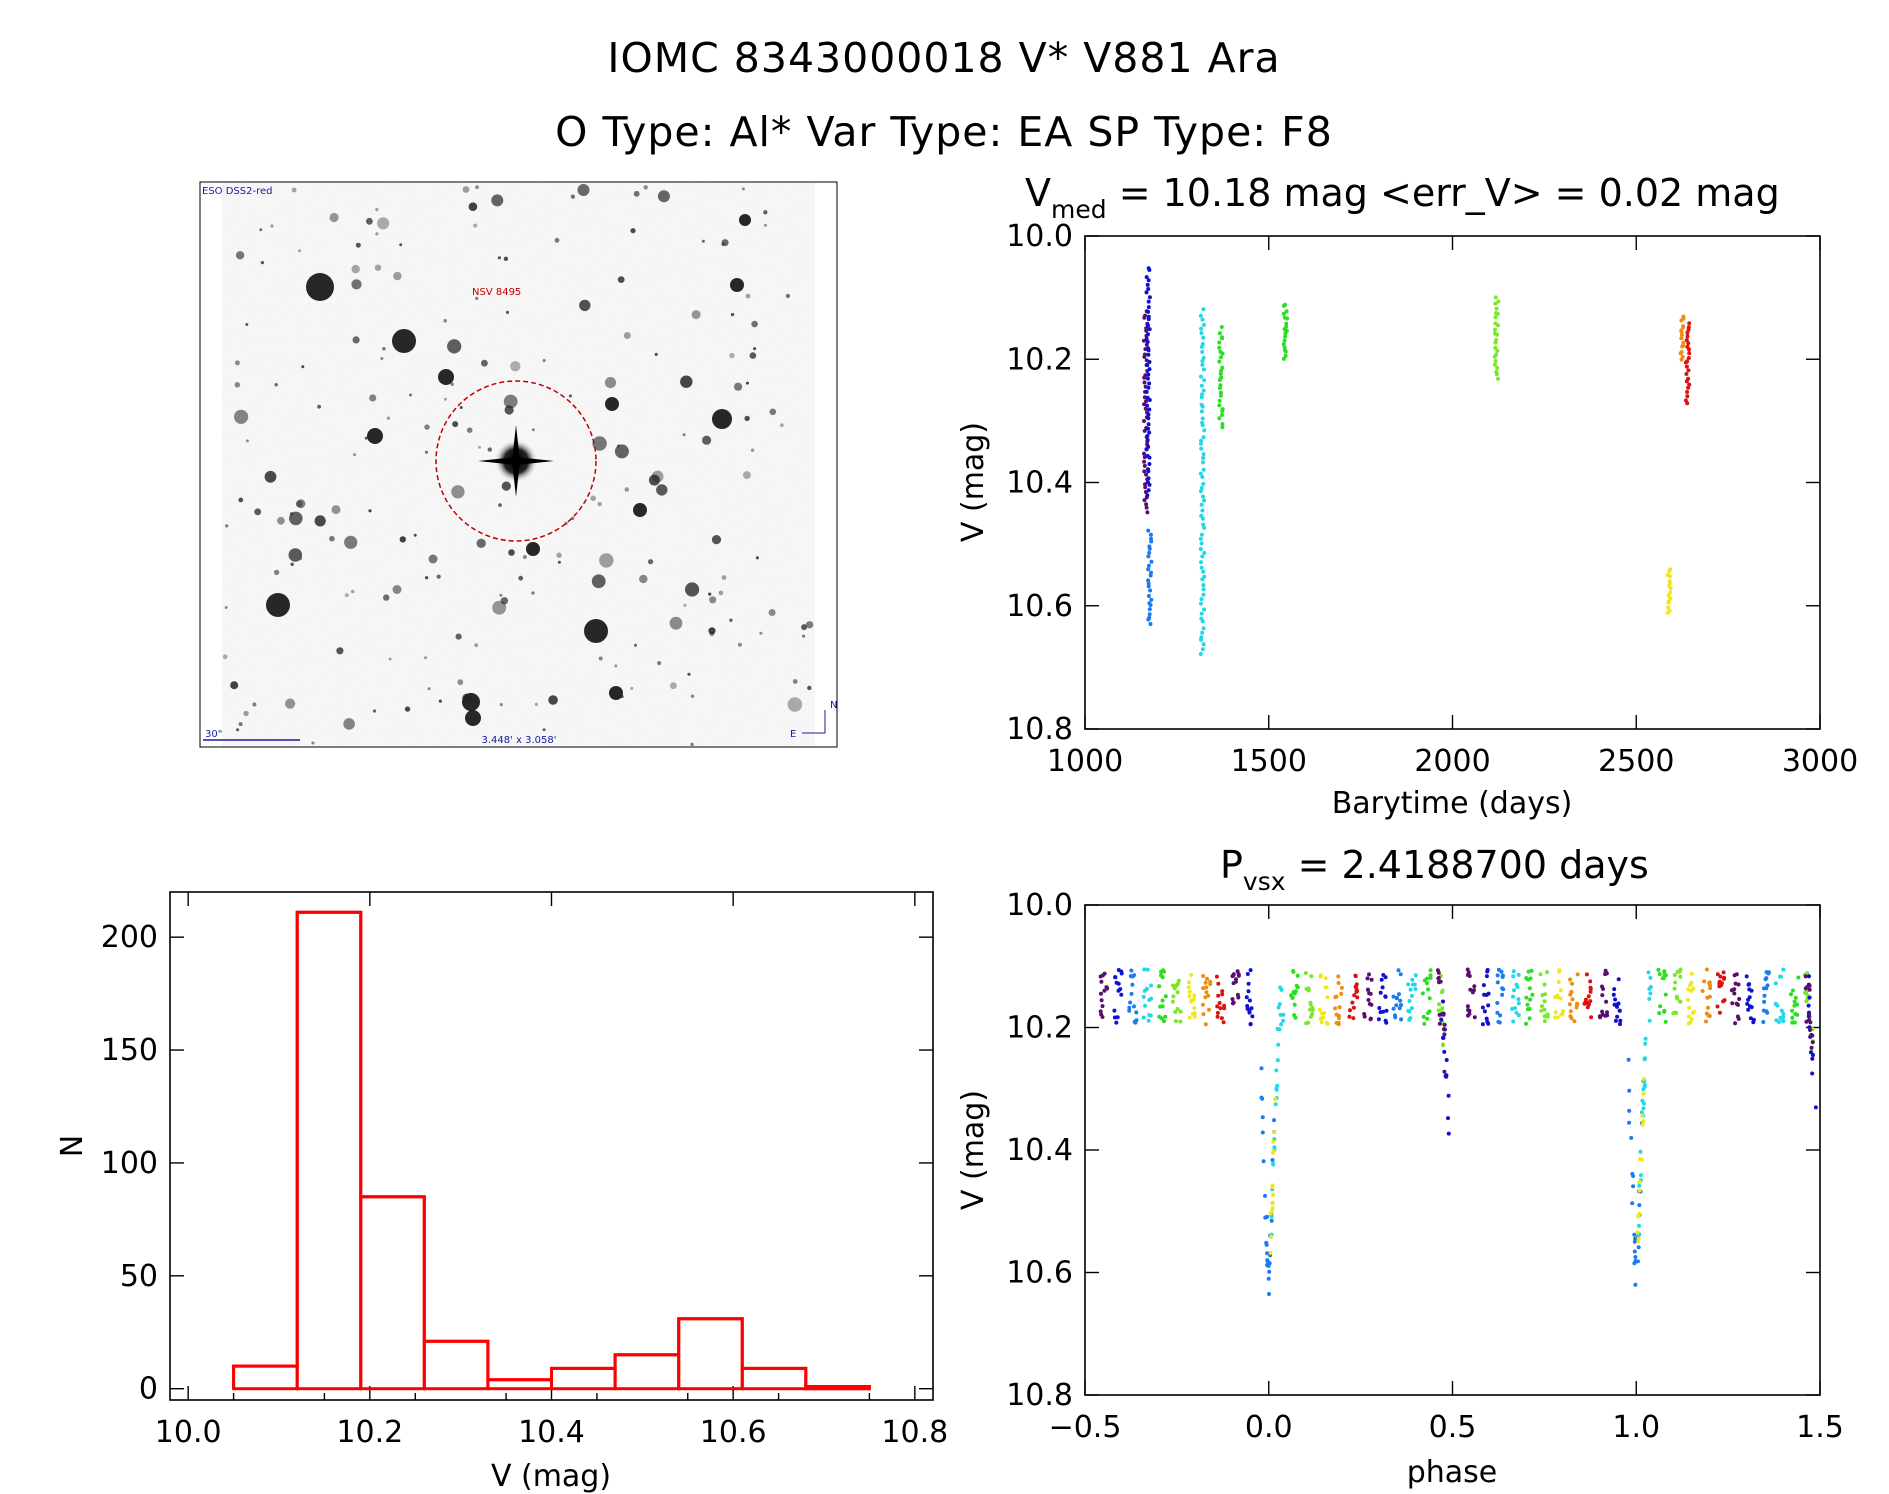 The image size is (1889, 1494). I want to click on lightcurve-ytick-label: 10.0, so click(1039, 236).